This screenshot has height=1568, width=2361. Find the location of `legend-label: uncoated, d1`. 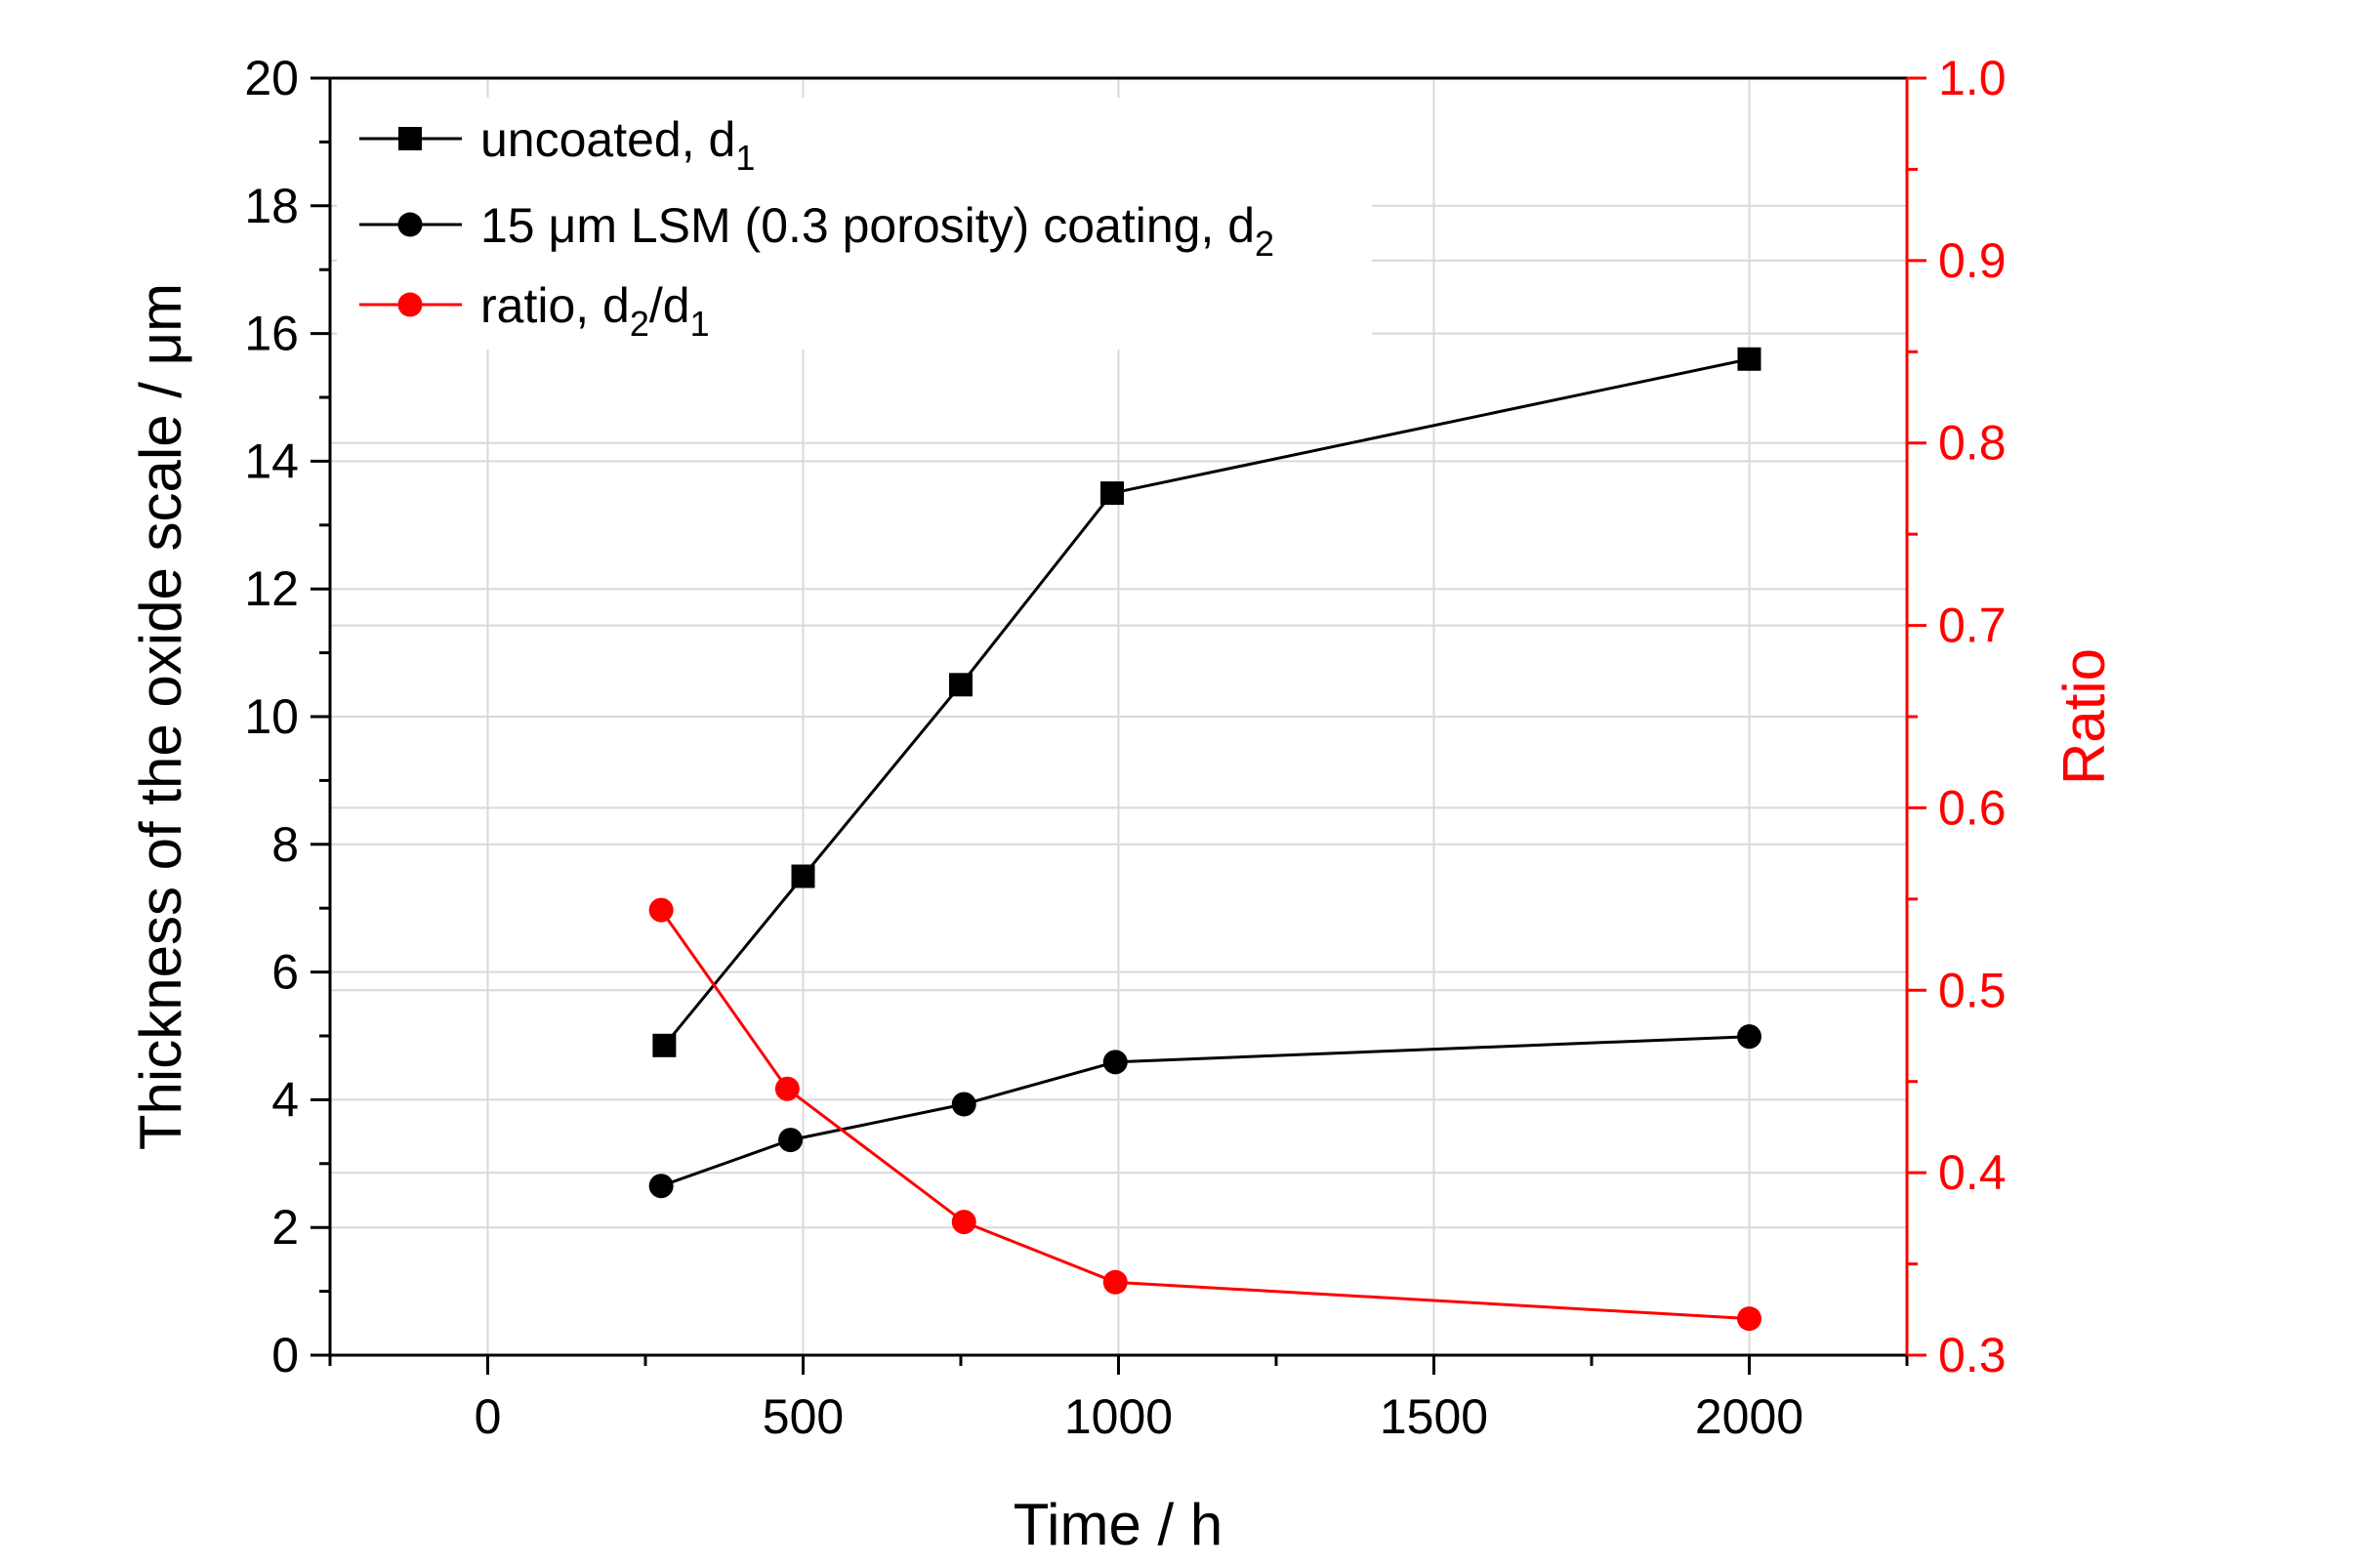

legend-label: uncoated, d1 is located at coordinates (618, 145).